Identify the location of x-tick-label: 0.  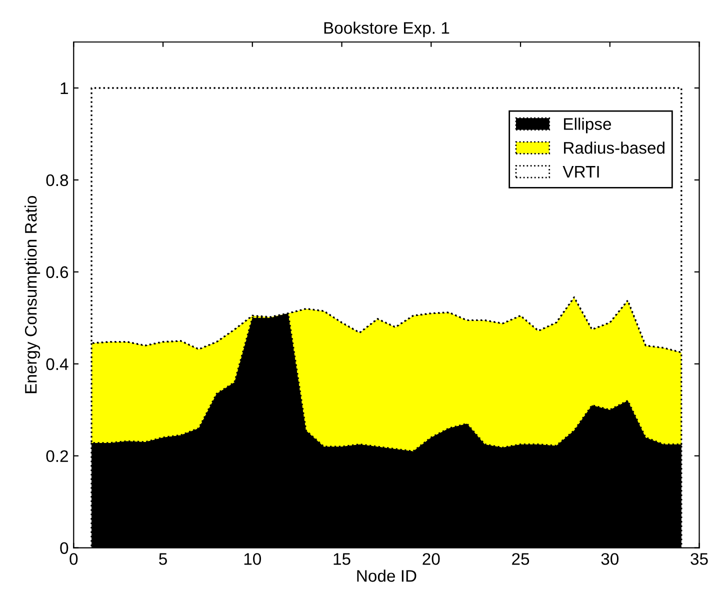
(74, 559).